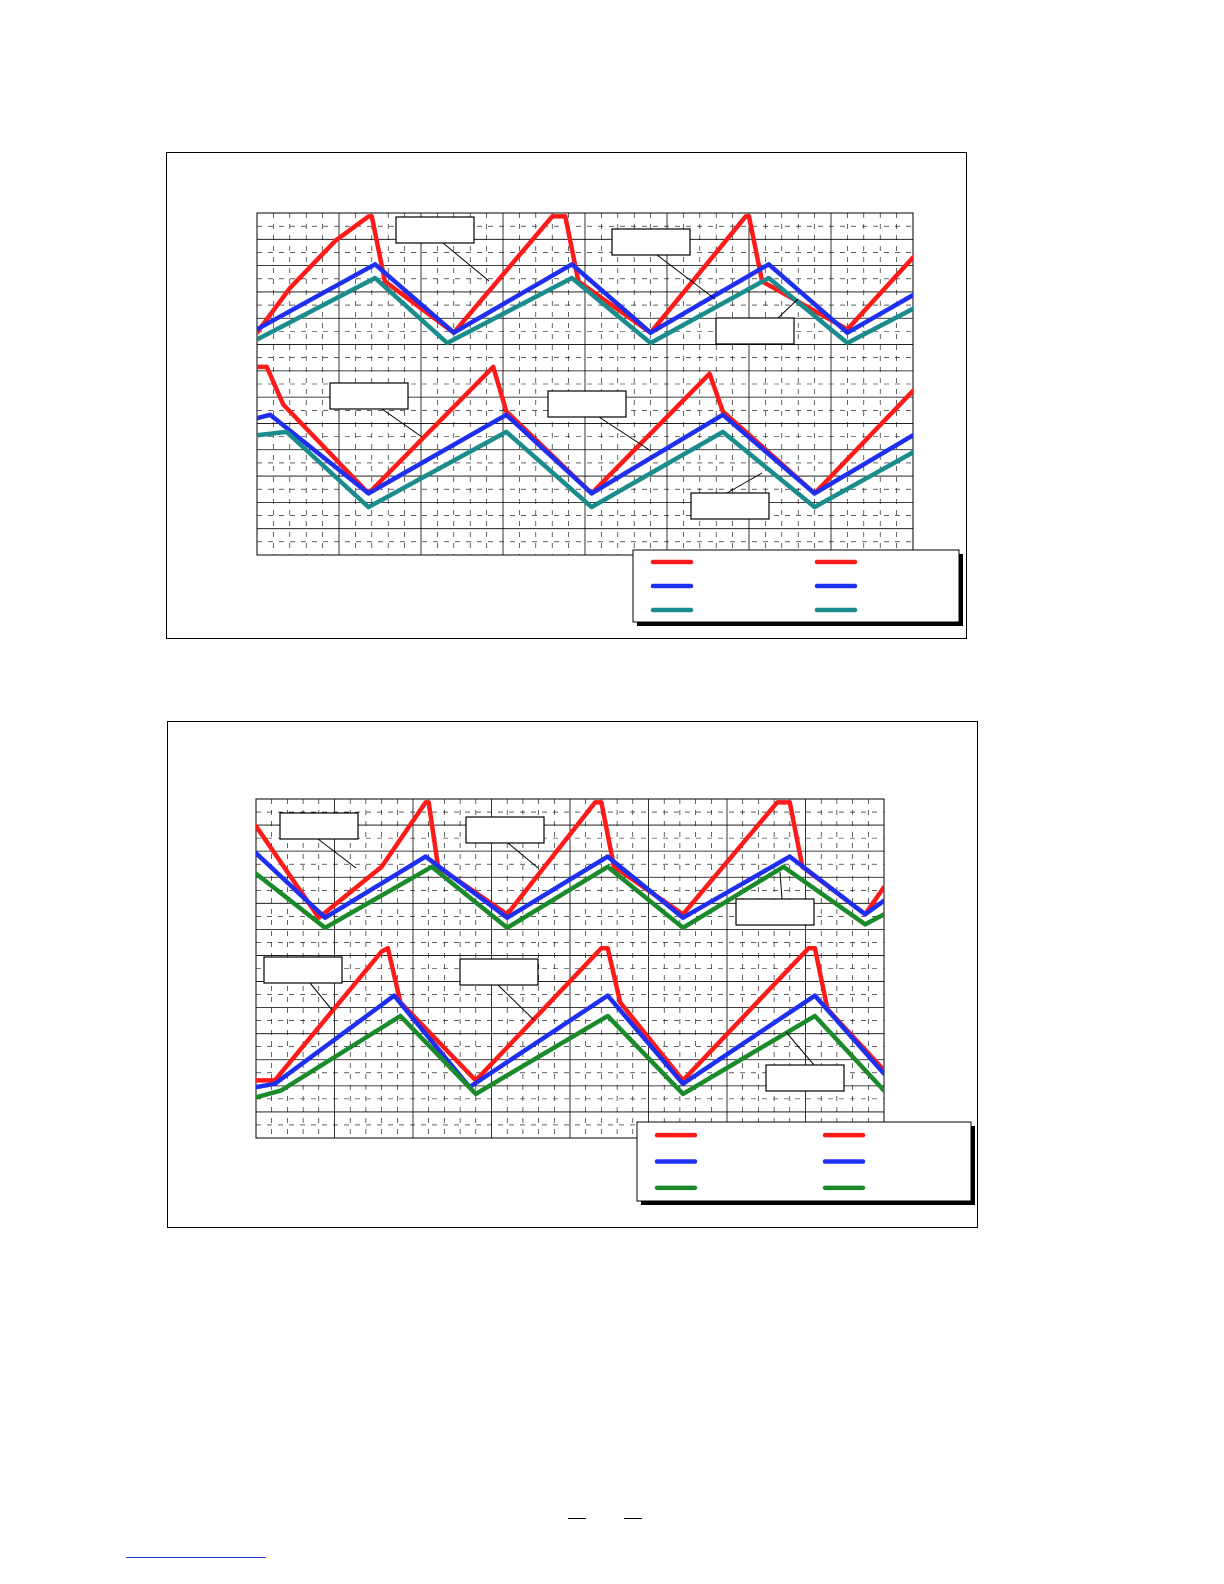  Describe the element at coordinates (196, 1557) in the screenshot. I see `footer-link-underline` at that location.